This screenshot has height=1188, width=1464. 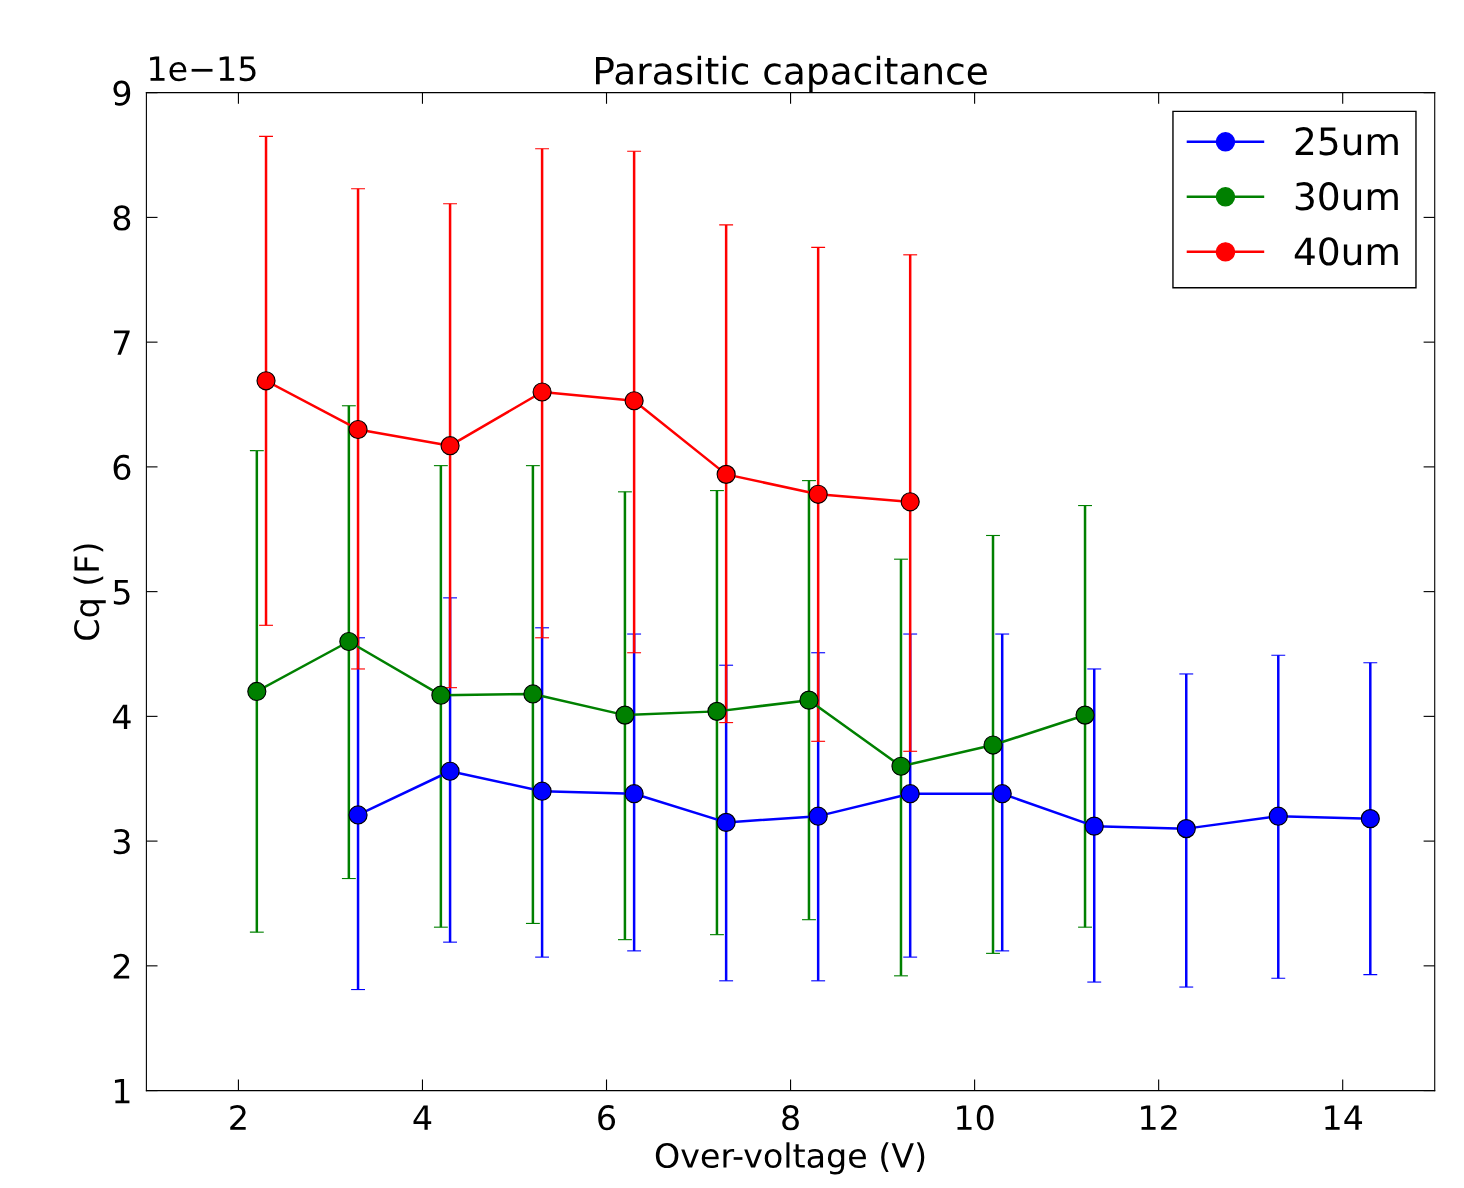 What do you see at coordinates (121, 966) in the screenshot?
I see `y-tick-label: 2` at bounding box center [121, 966].